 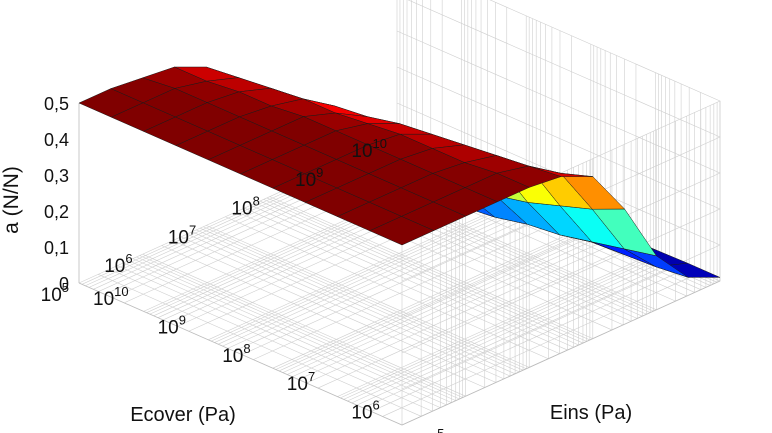 What do you see at coordinates (56, 176) in the screenshot?
I see `z-tick-label: 0,3` at bounding box center [56, 176].